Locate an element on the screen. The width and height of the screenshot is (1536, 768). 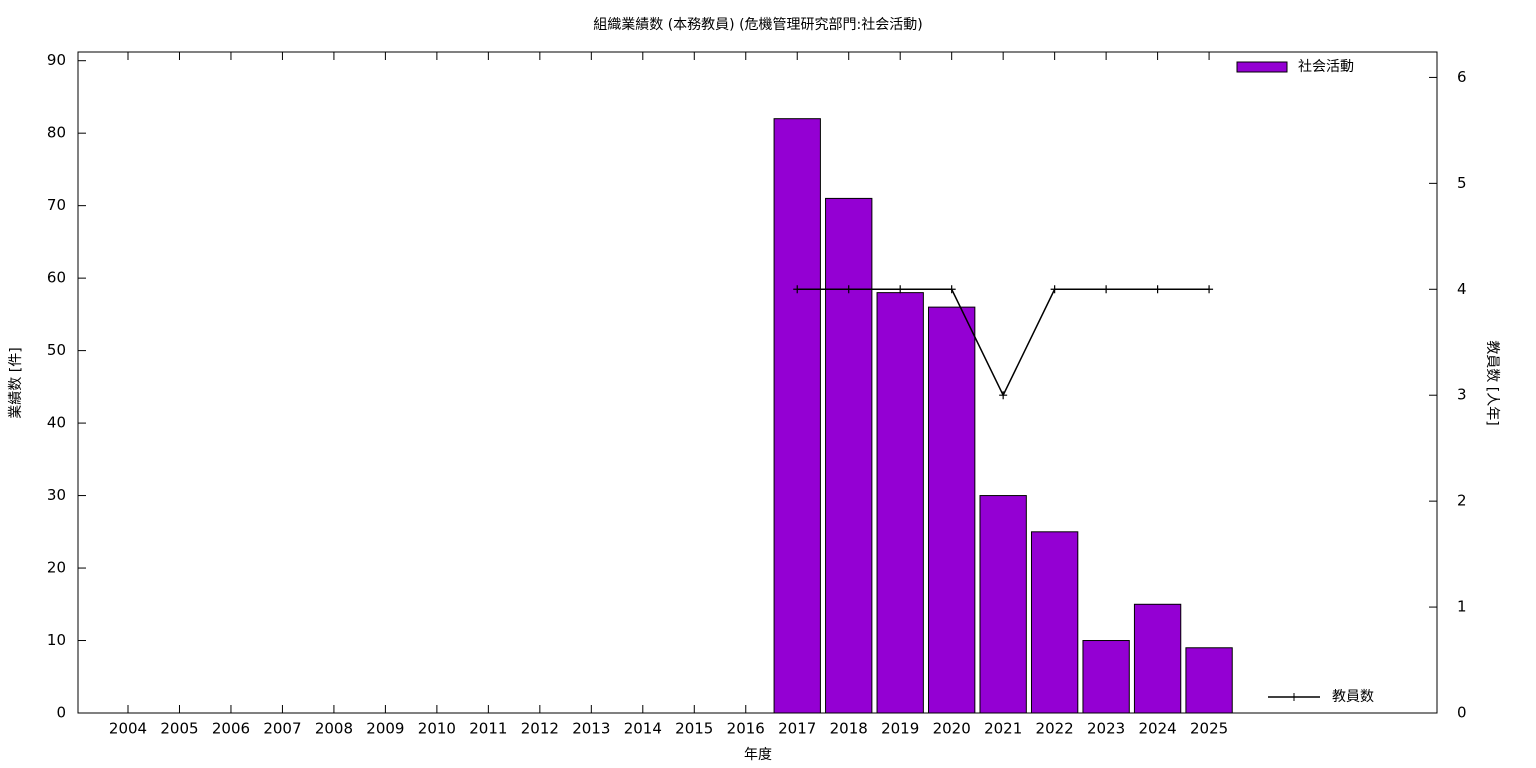
x-tick-label: 2004 is located at coordinates (128, 729).